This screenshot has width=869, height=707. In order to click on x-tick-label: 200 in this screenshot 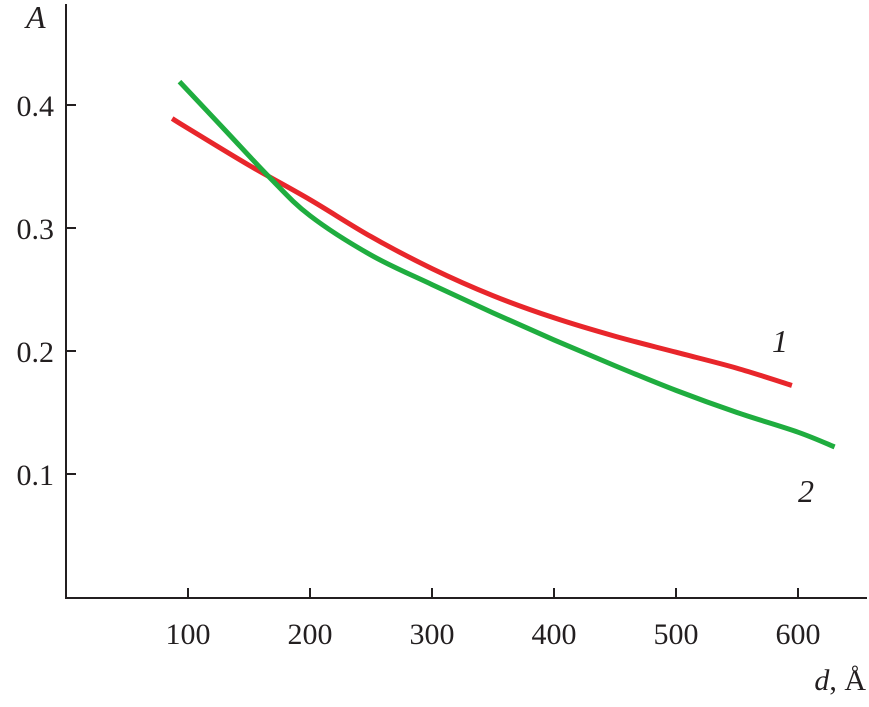, I will do `click(310, 634)`.